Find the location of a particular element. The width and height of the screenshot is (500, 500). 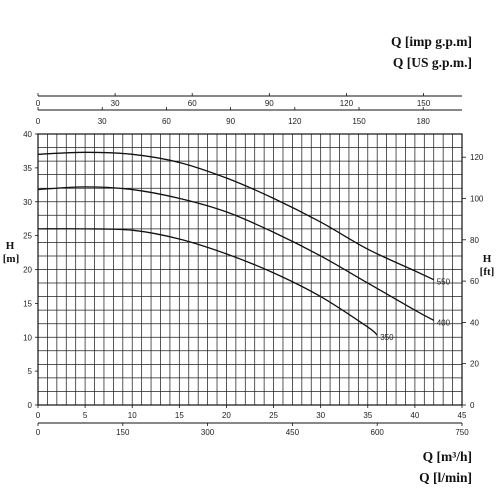

top-axis-1-tick-label: 90 is located at coordinates (269, 103).